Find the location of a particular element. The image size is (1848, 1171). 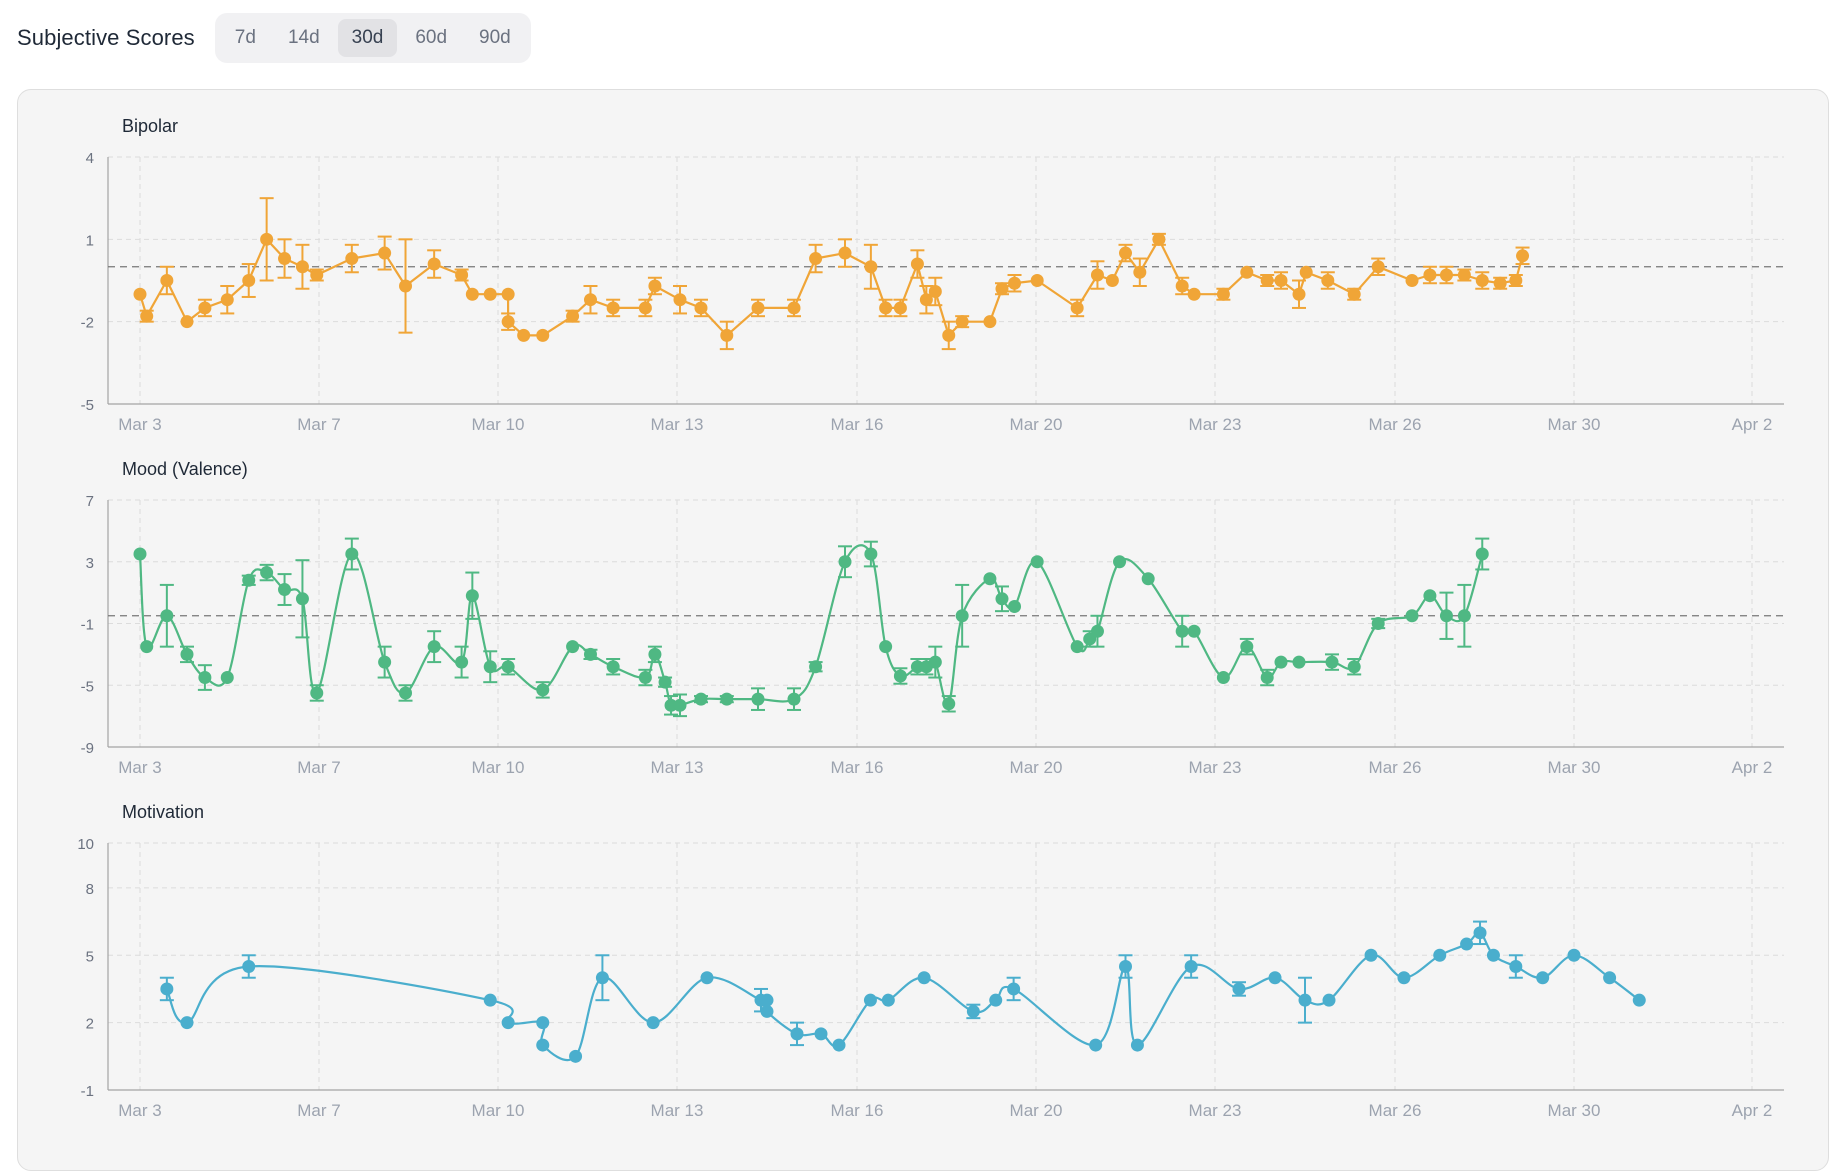

range-7d-button: 7d is located at coordinates (245, 38).